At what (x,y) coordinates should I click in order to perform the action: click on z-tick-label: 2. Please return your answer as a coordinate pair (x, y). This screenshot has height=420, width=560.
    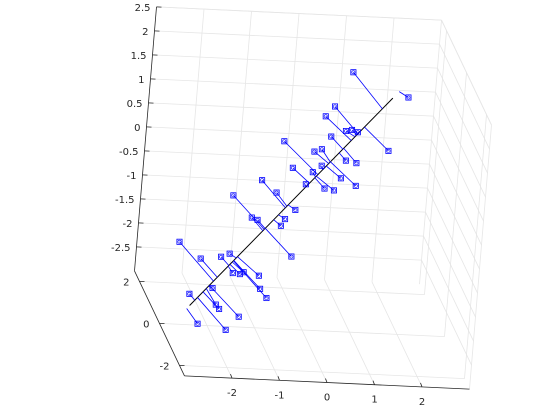
    Looking at the image, I should click on (145, 32).